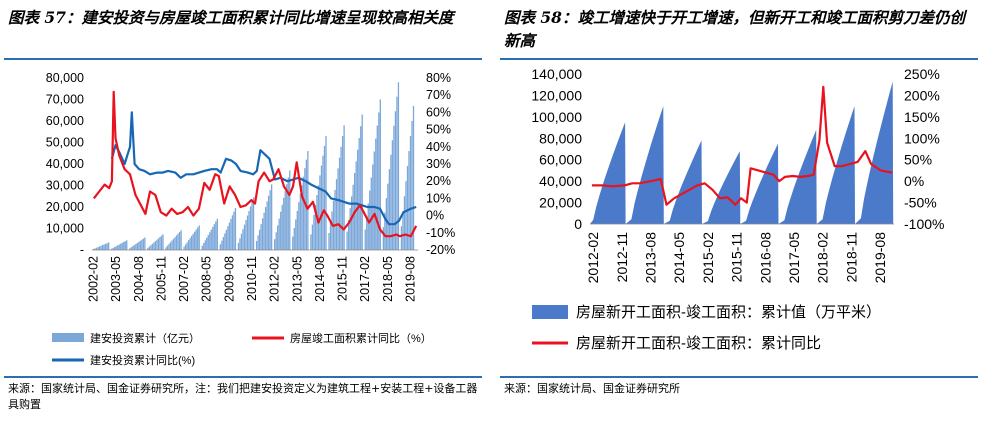 Image resolution: width=1000 pixels, height=432 pixels. What do you see at coordinates (438, 164) in the screenshot?
I see `chart57-y-right-tick: 30%` at bounding box center [438, 164].